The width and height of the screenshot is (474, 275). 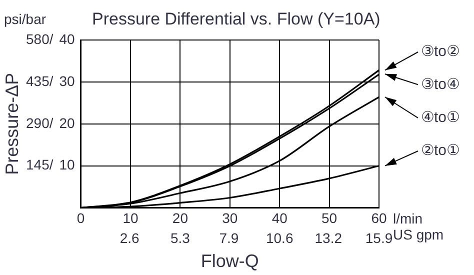 What do you see at coordinates (40, 38) in the screenshot?
I see `y2-tick-label: 580/` at bounding box center [40, 38].